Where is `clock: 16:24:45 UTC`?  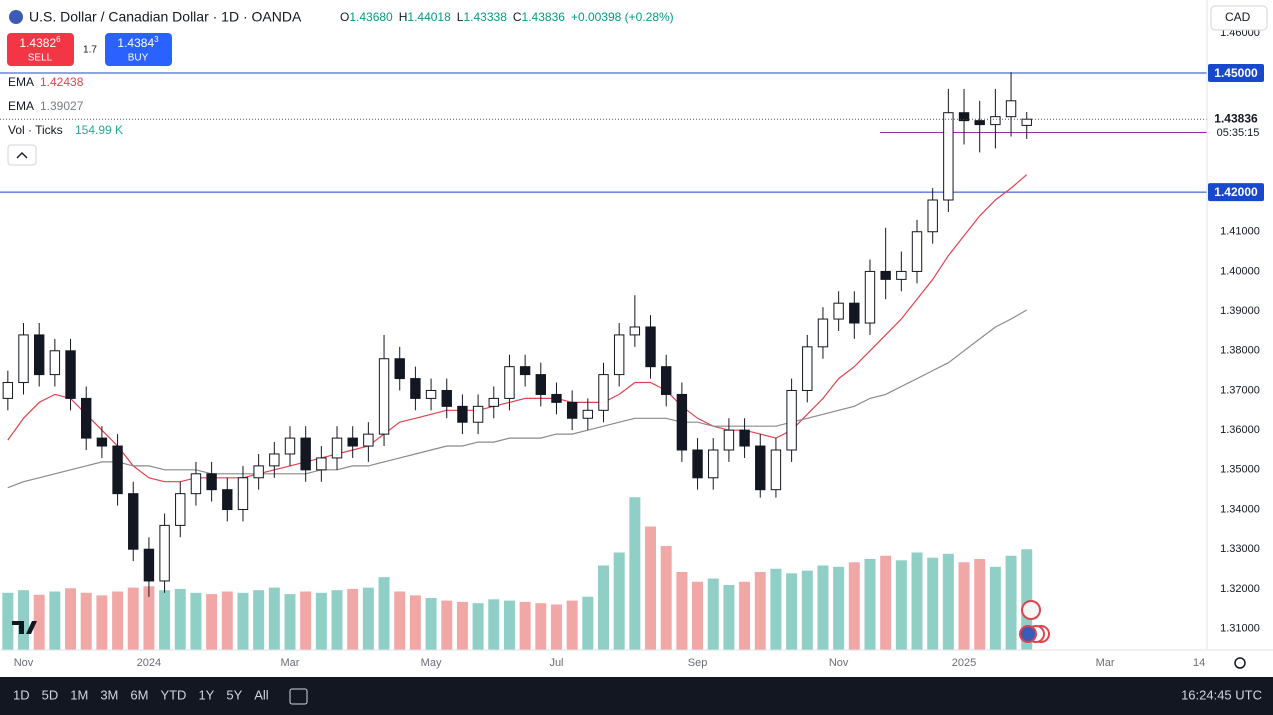 clock: 16:24:45 UTC is located at coordinates (1221, 694).